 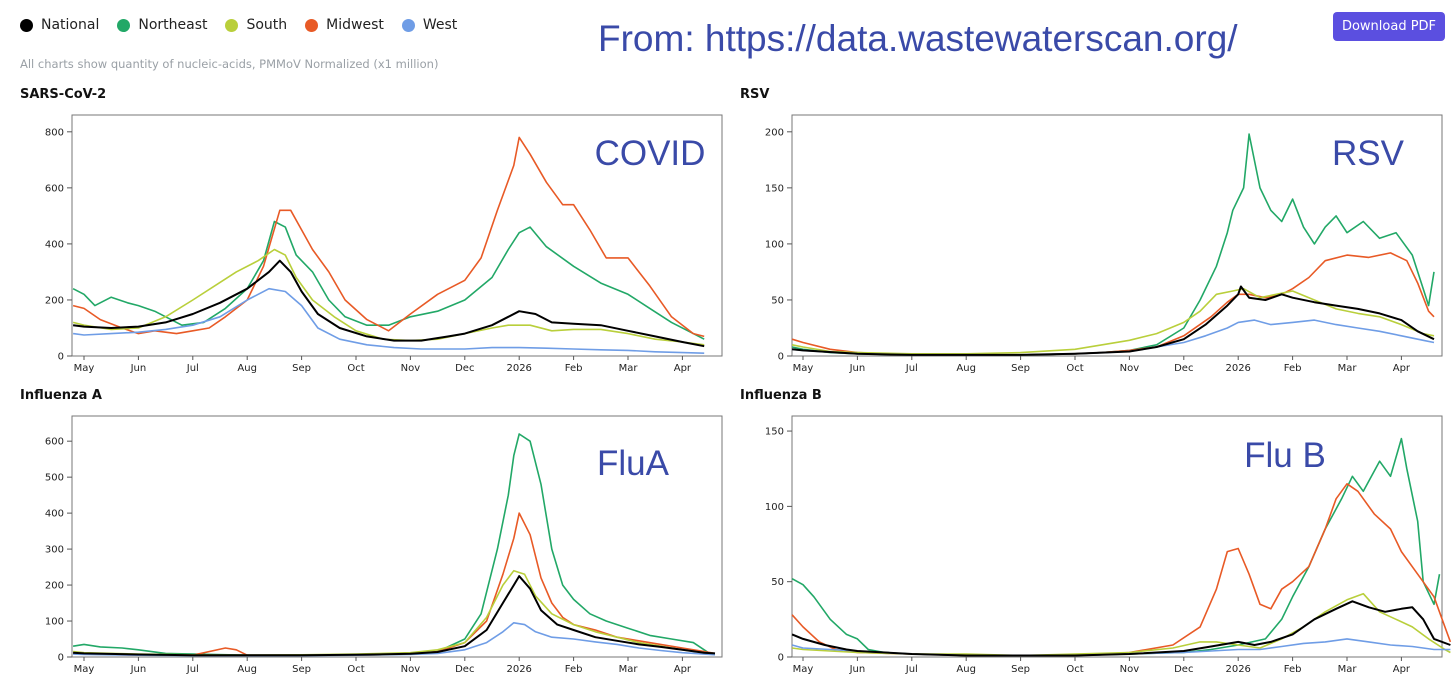 I want to click on chart-annotation-label: FluA, so click(x=633, y=463).